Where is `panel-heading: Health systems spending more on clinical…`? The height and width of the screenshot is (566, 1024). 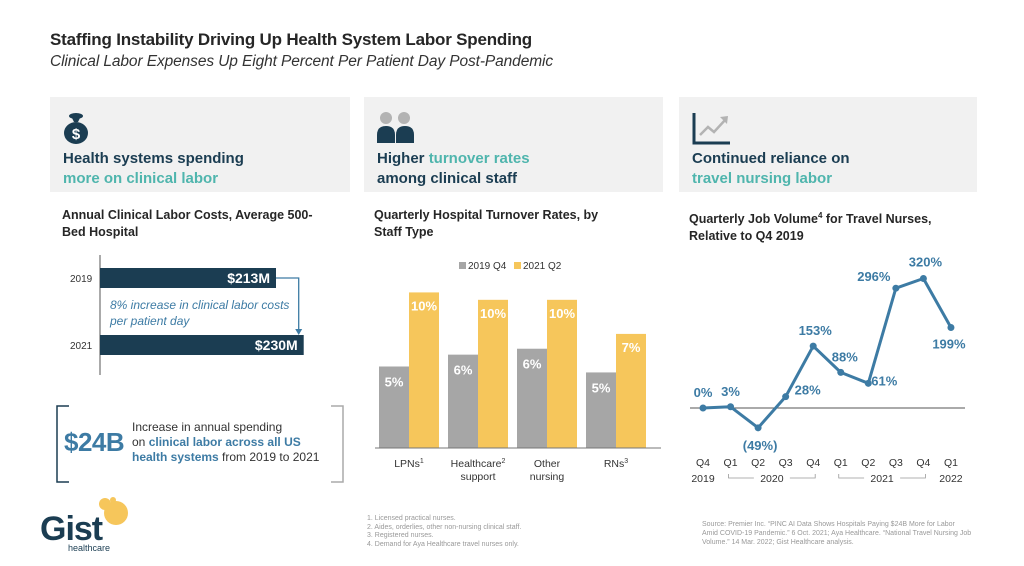 panel-heading: Health systems spending more on clinical… is located at coordinates (153, 169).